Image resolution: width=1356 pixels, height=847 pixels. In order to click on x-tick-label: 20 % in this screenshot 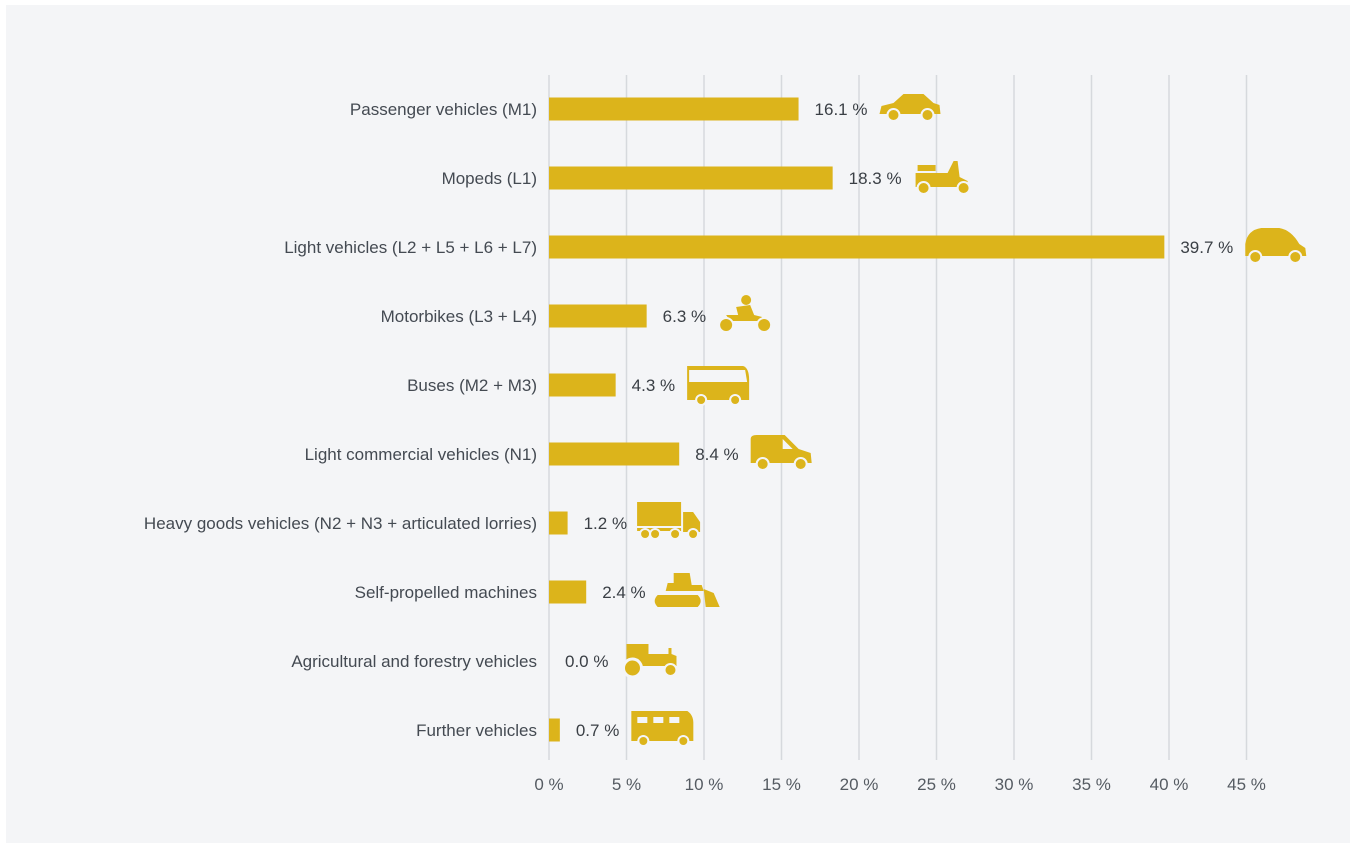, I will do `click(859, 784)`.